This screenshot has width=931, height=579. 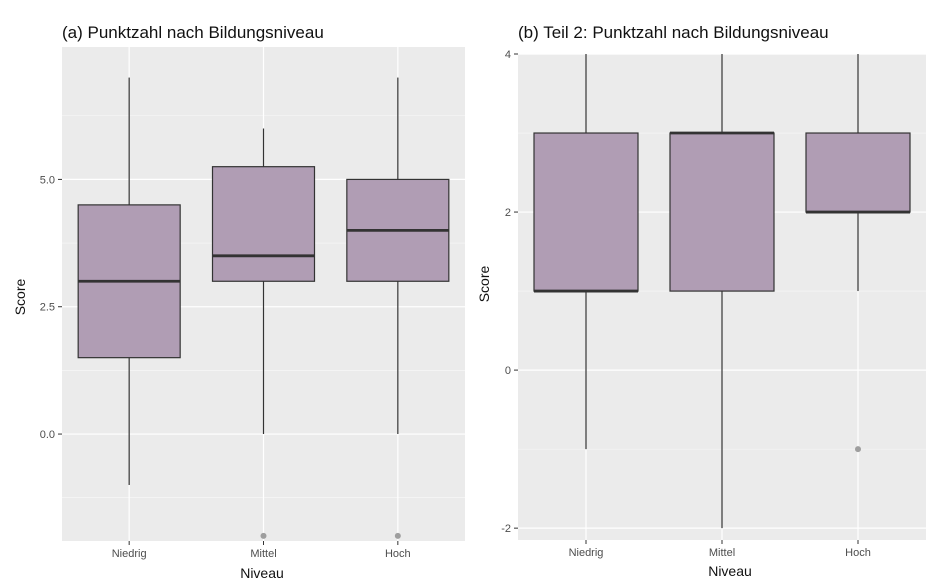 I want to click on chart-a-box, so click(x=264, y=224).